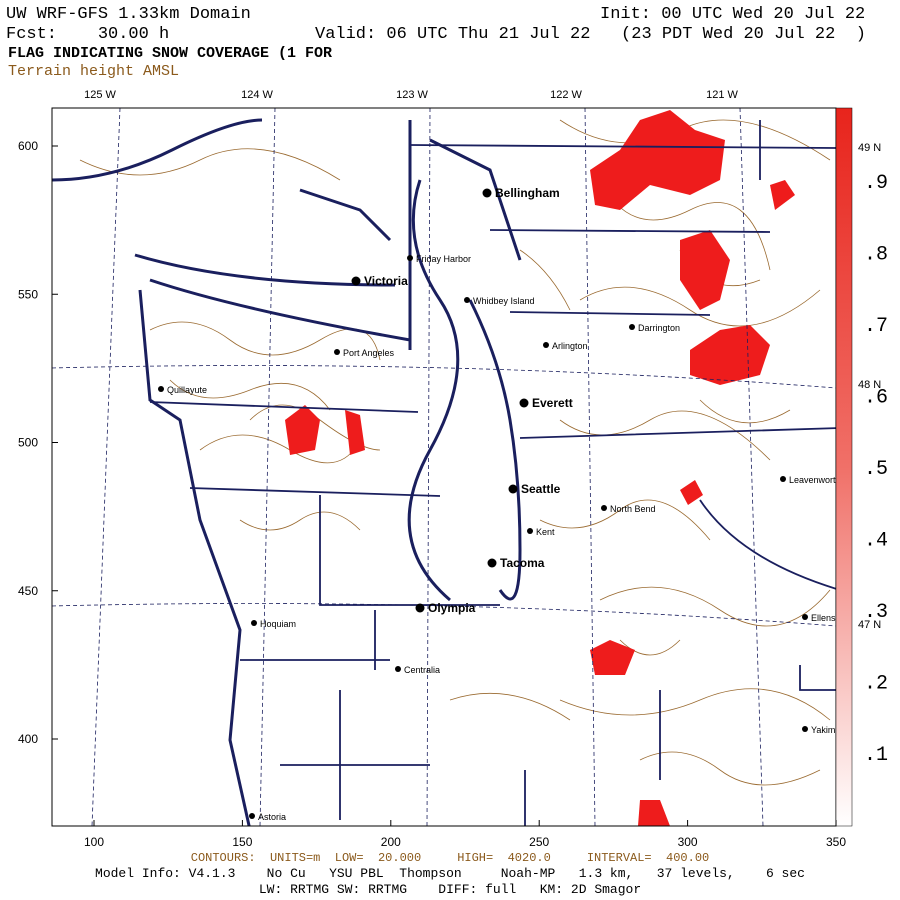 The image size is (900, 900). What do you see at coordinates (452, 608) in the screenshot?
I see `city-label: Olympia` at bounding box center [452, 608].